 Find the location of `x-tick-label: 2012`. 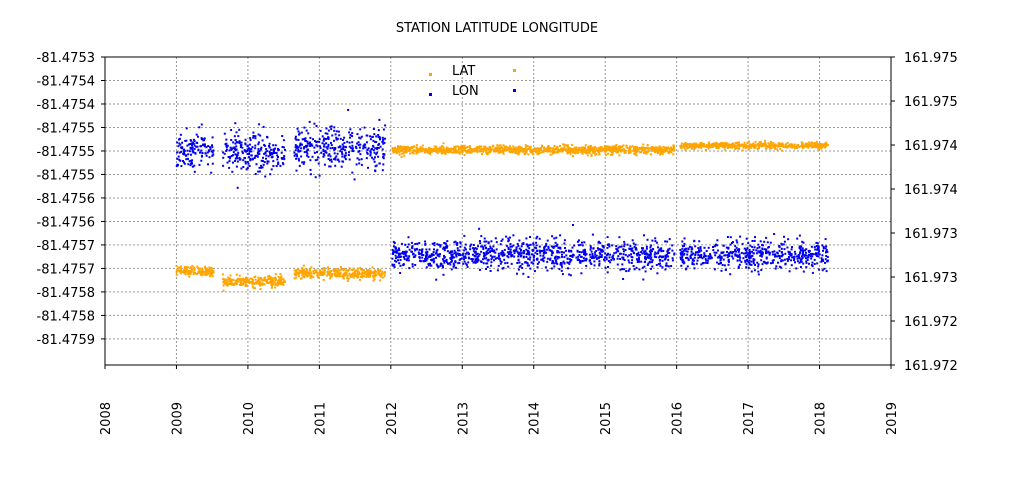

x-tick-label: 2012 is located at coordinates (392, 418).